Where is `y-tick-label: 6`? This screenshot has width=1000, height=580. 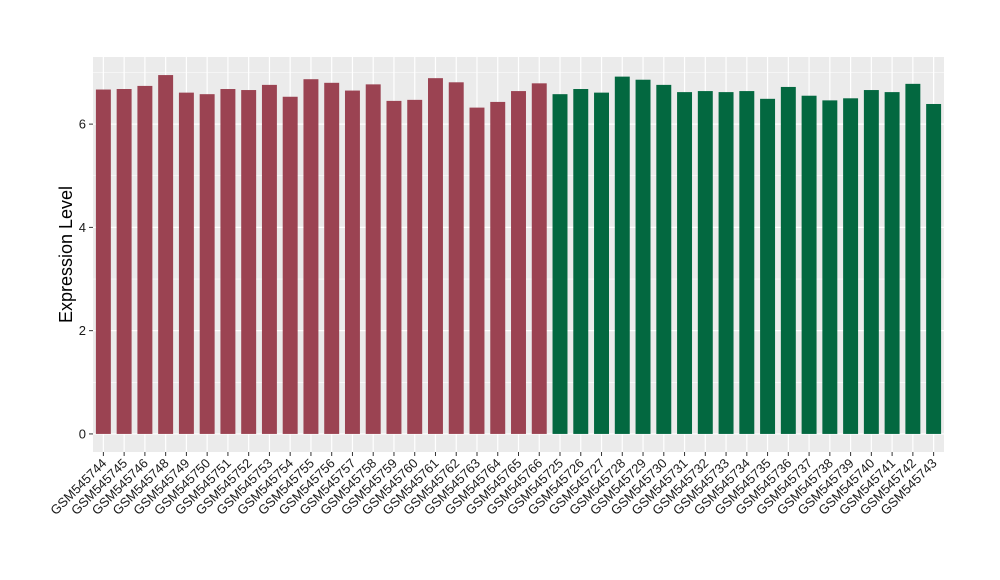
y-tick-label: 6 is located at coordinates (82, 124).